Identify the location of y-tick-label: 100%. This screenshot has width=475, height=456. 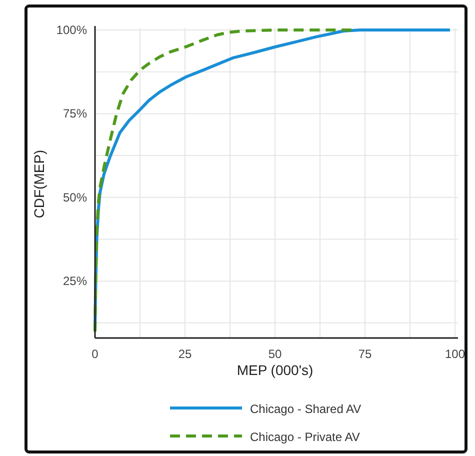
(72, 30).